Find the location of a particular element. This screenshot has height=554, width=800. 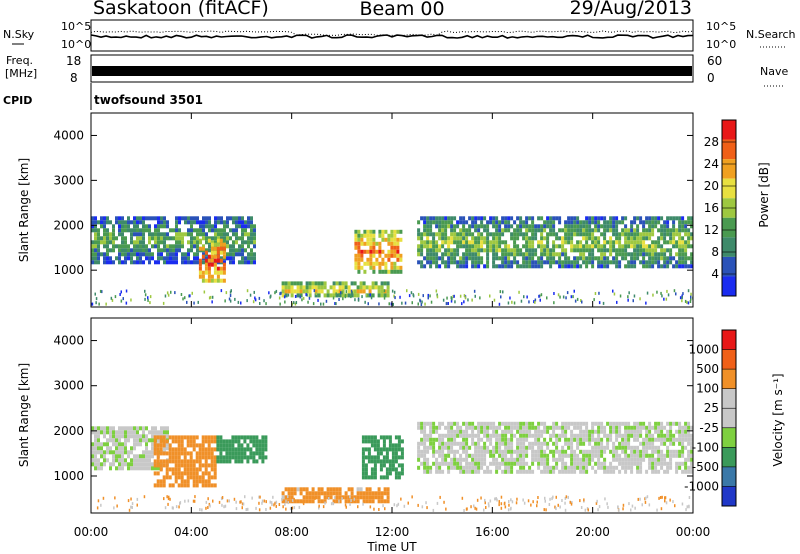

noise-tick-low-right: 10^0 is located at coordinates (721, 44).